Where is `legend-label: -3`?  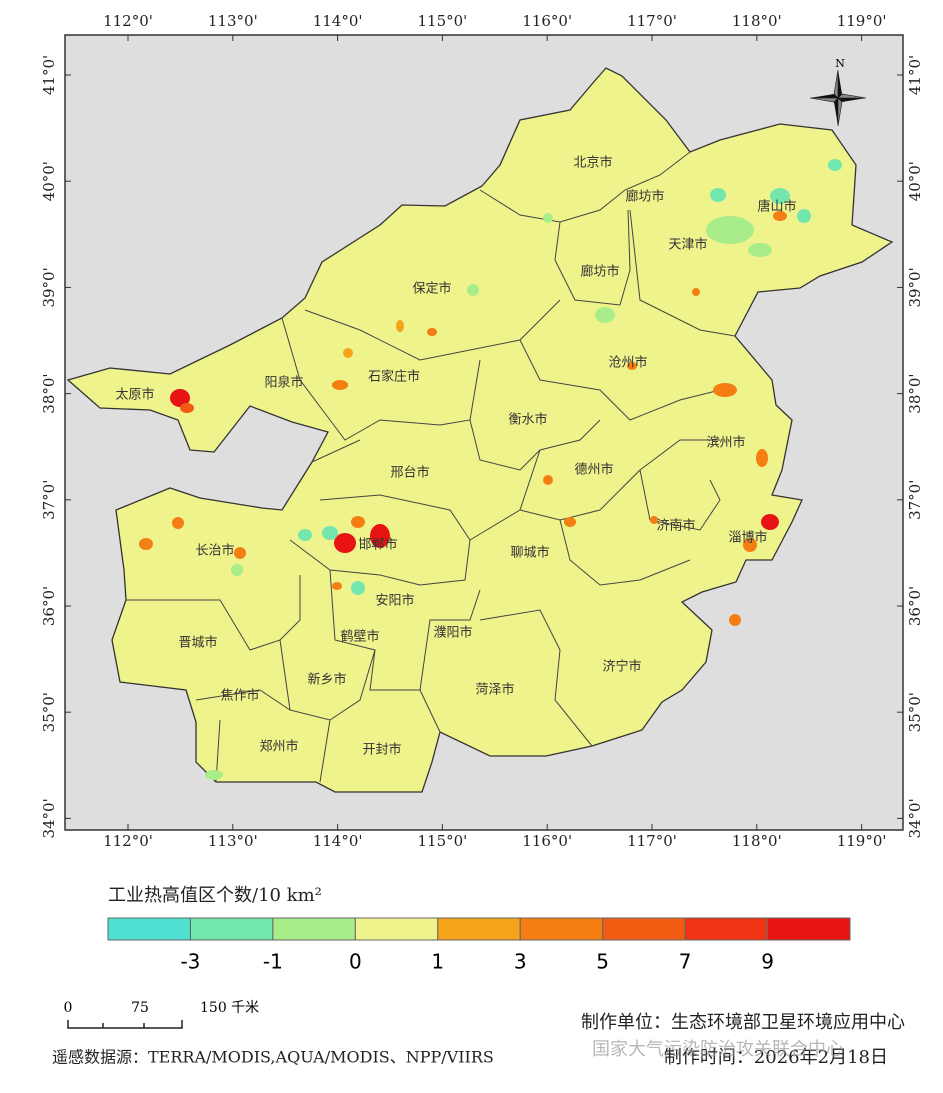 legend-label: -3 is located at coordinates (190, 962).